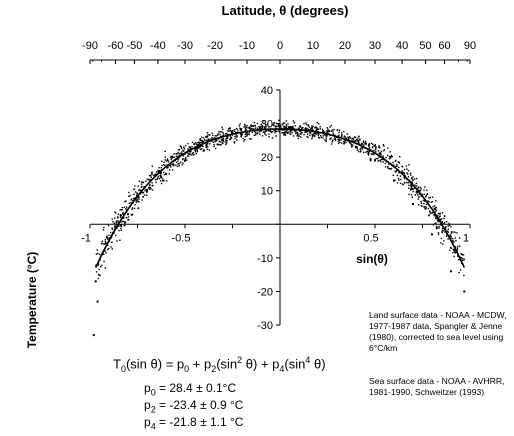  Describe the element at coordinates (267, 158) in the screenshot. I see `y-tick-label: 20` at that location.